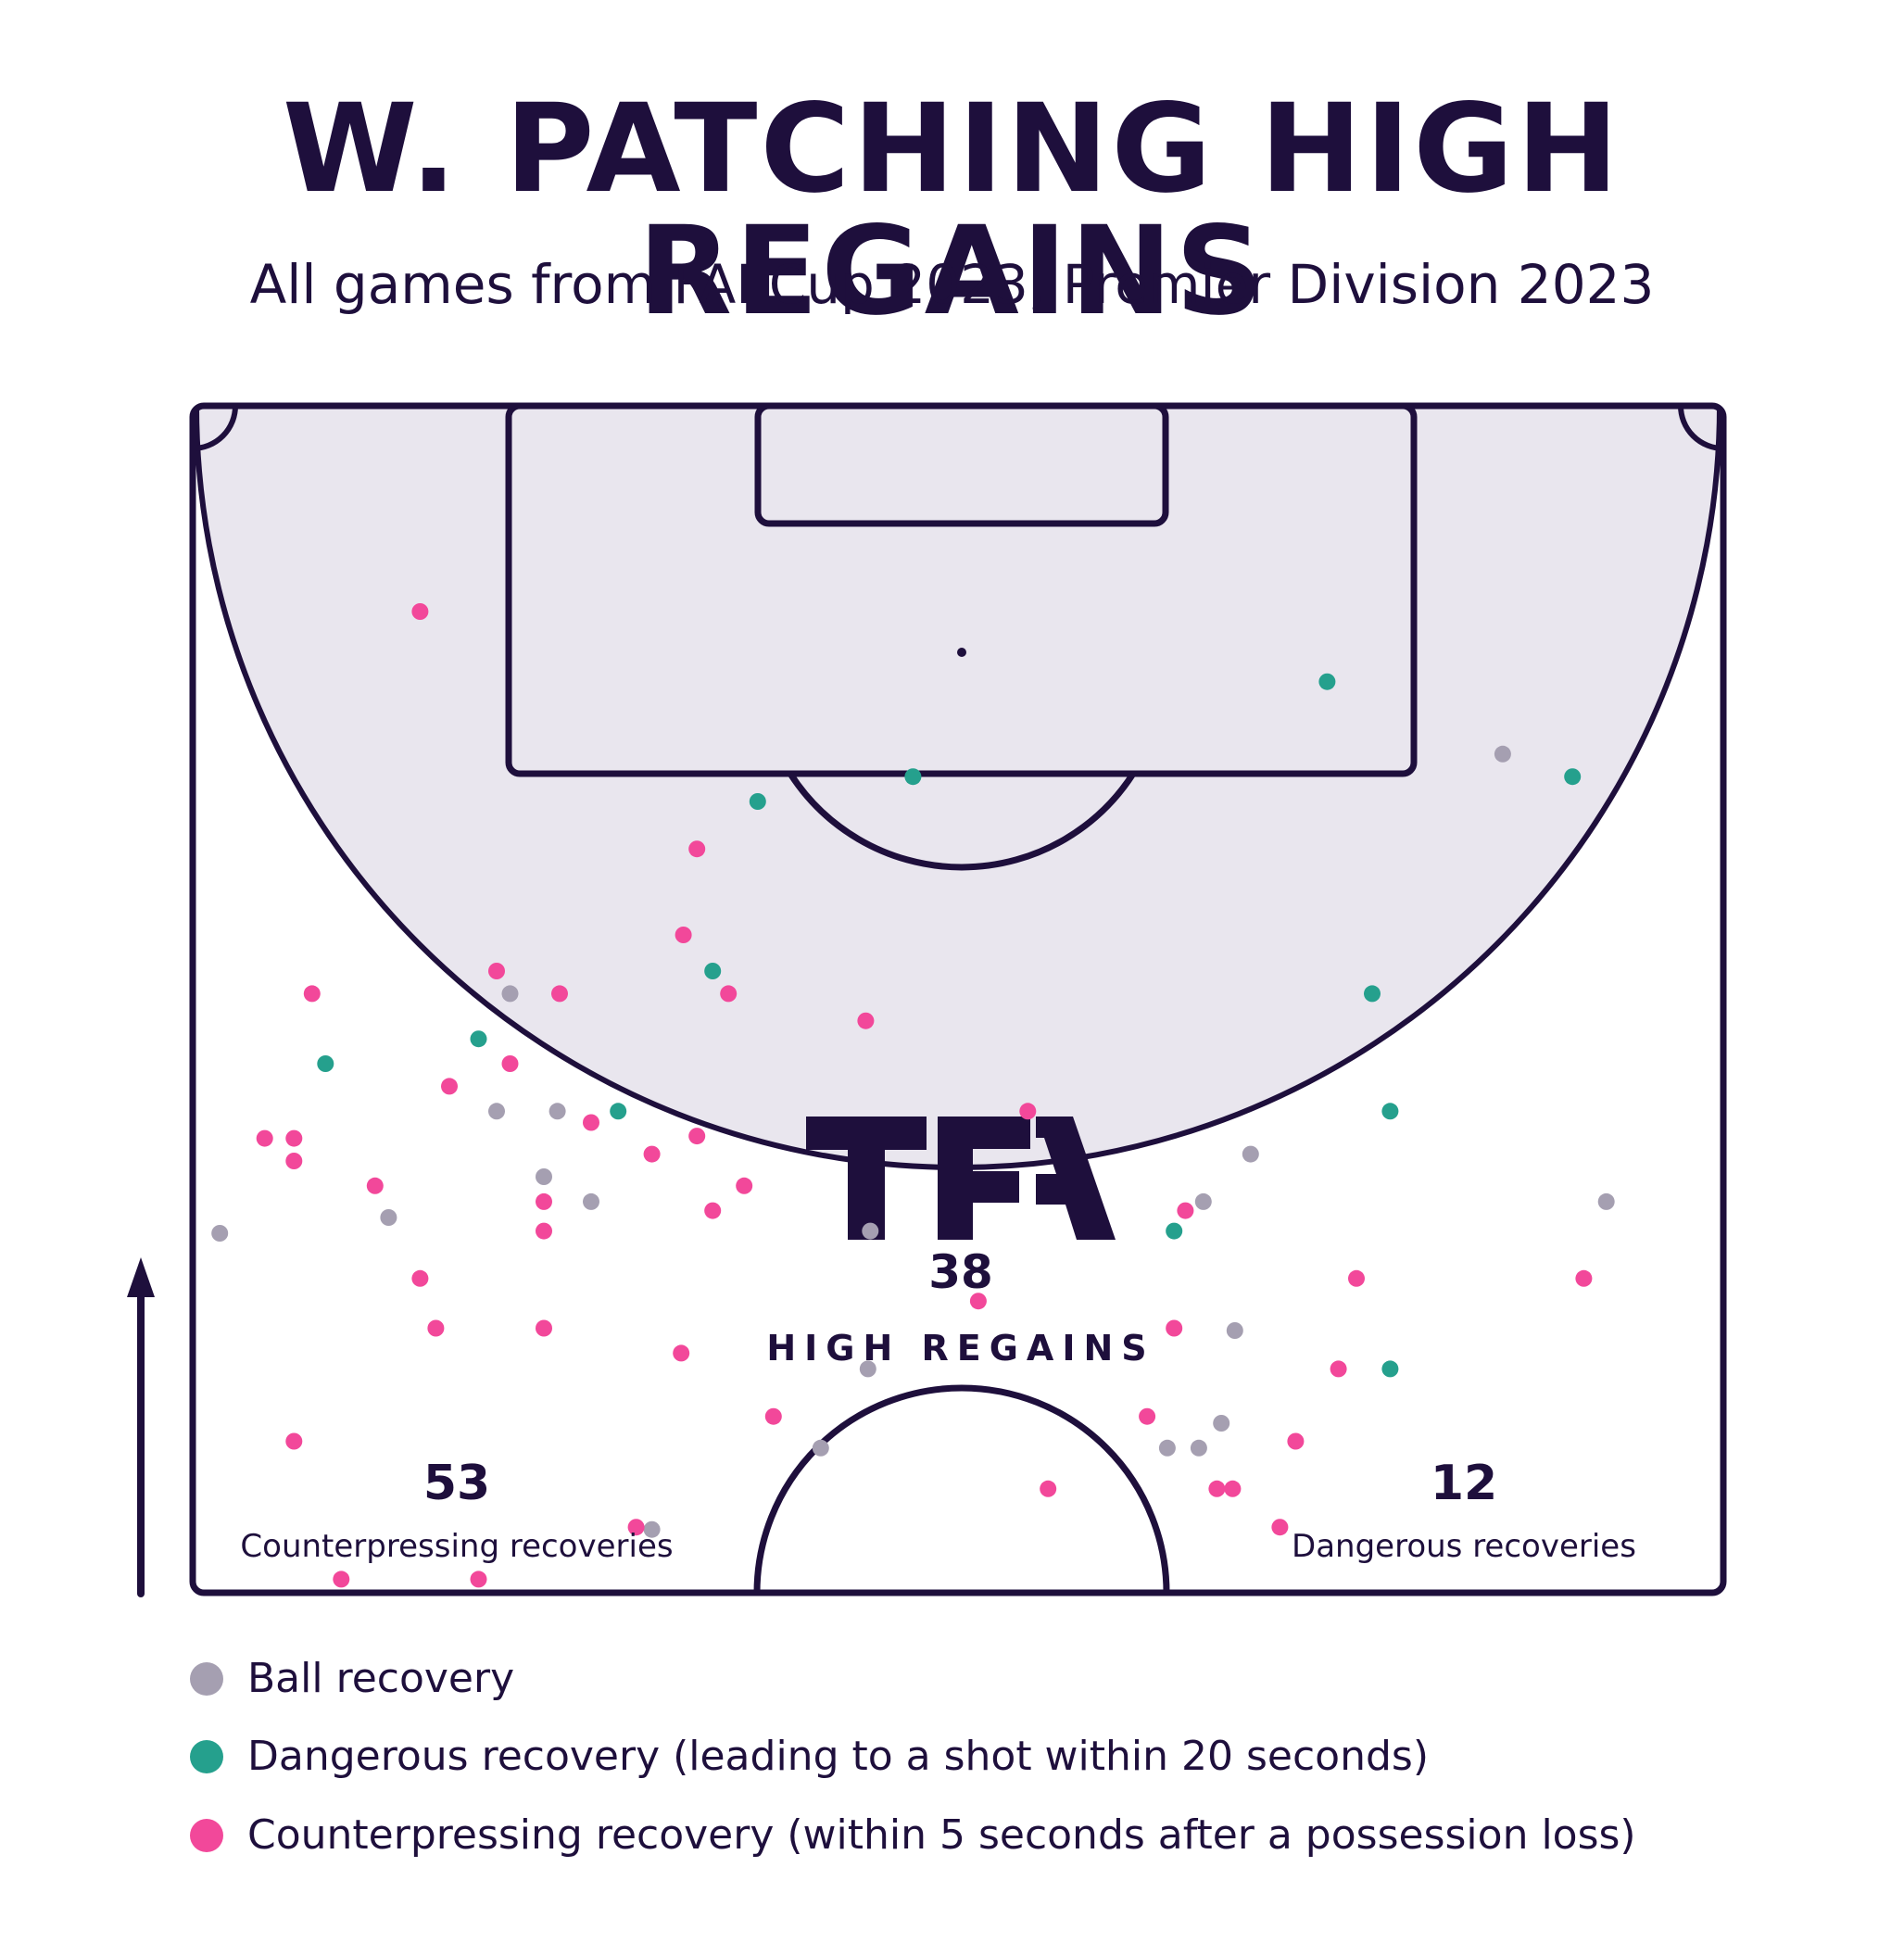 The height and width of the screenshot is (1943, 1904). What do you see at coordinates (960, 1348) in the screenshot?
I see `high-regains-label: HIGH REGAINS` at bounding box center [960, 1348].